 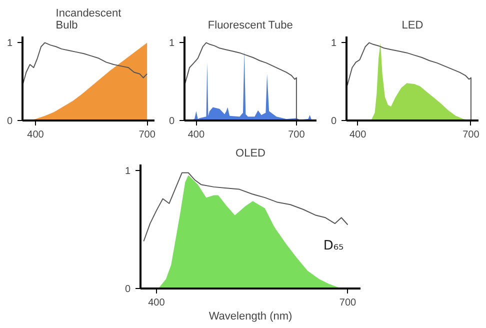 What do you see at coordinates (333, 246) in the screenshot?
I see `series-label: D₆₅` at bounding box center [333, 246].